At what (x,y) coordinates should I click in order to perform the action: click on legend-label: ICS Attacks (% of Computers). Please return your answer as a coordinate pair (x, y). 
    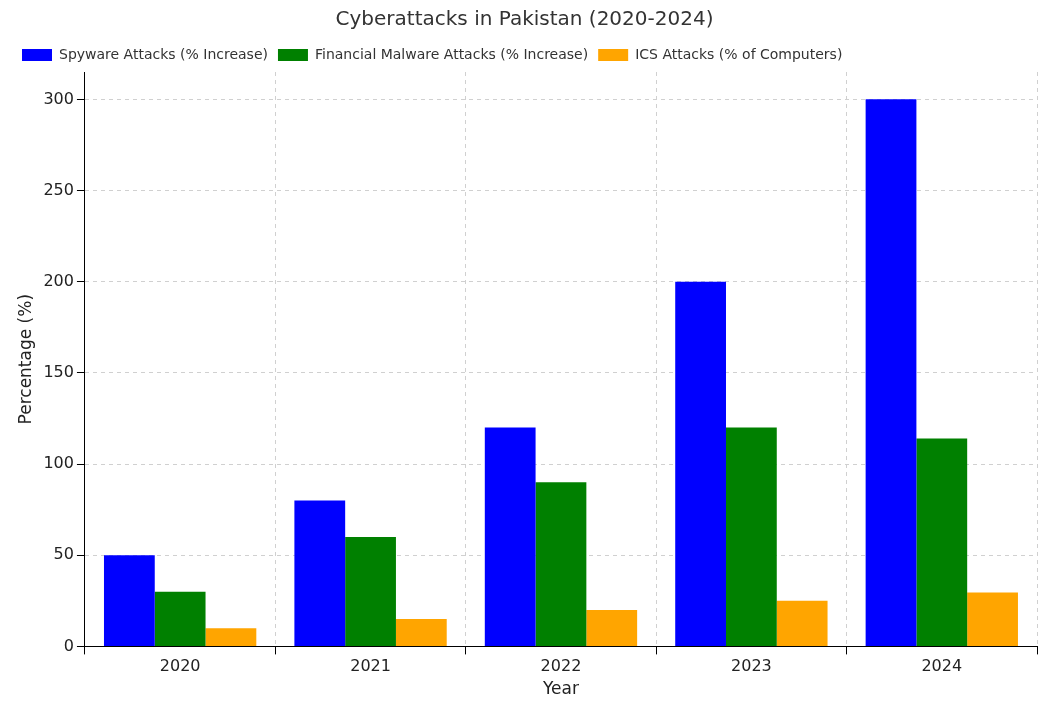
    Looking at the image, I should click on (739, 53).